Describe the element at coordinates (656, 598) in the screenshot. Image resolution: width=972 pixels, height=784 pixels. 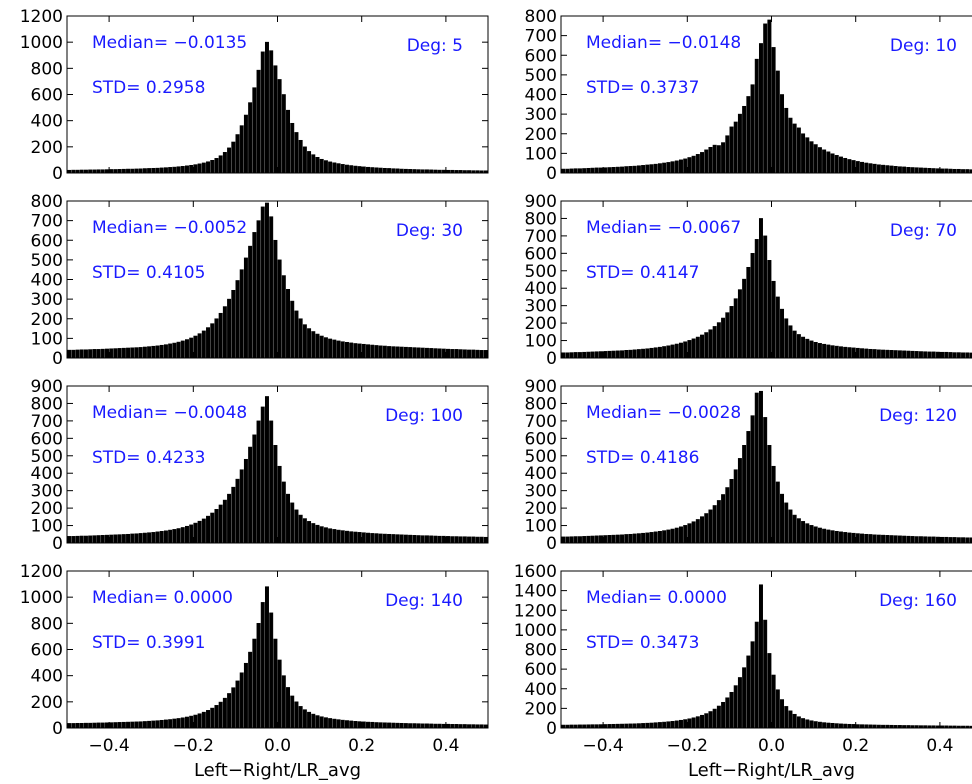
I see `median-annotation: Median= 0.0000` at that location.